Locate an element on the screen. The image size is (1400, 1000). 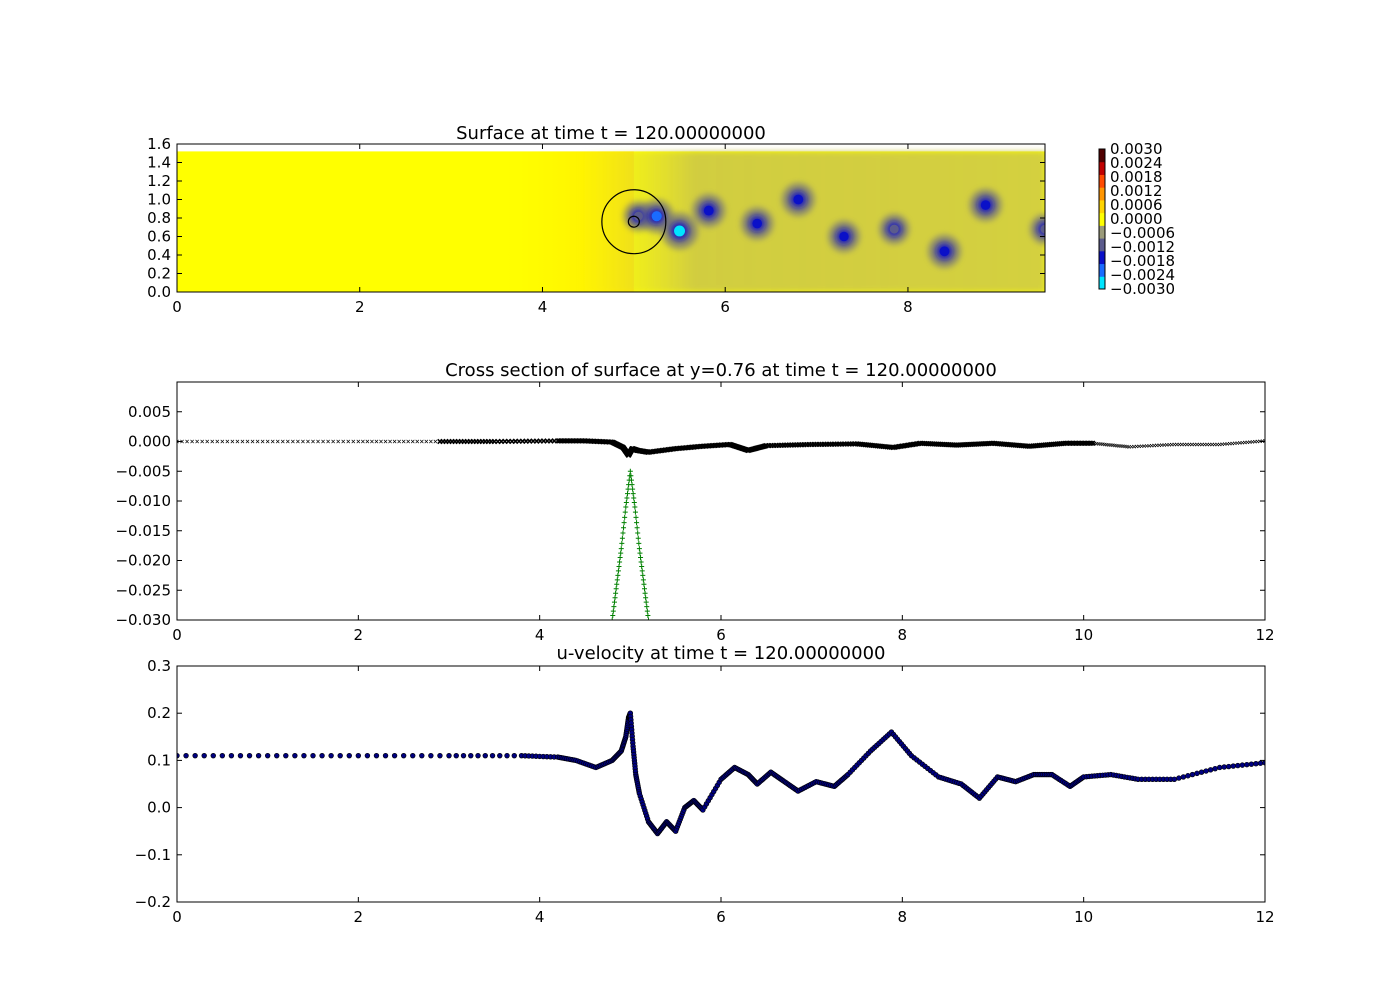
heatmap-y-tick-label: 0.4 is located at coordinates (159, 255).